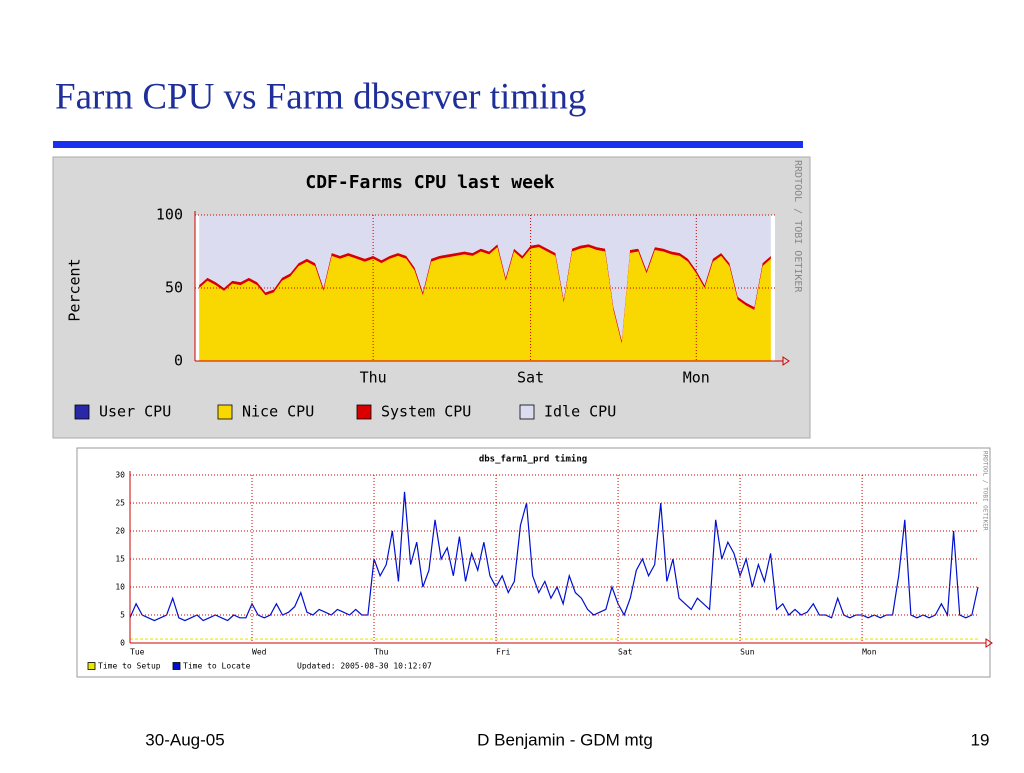  I want to click on title-rule, so click(428, 144).